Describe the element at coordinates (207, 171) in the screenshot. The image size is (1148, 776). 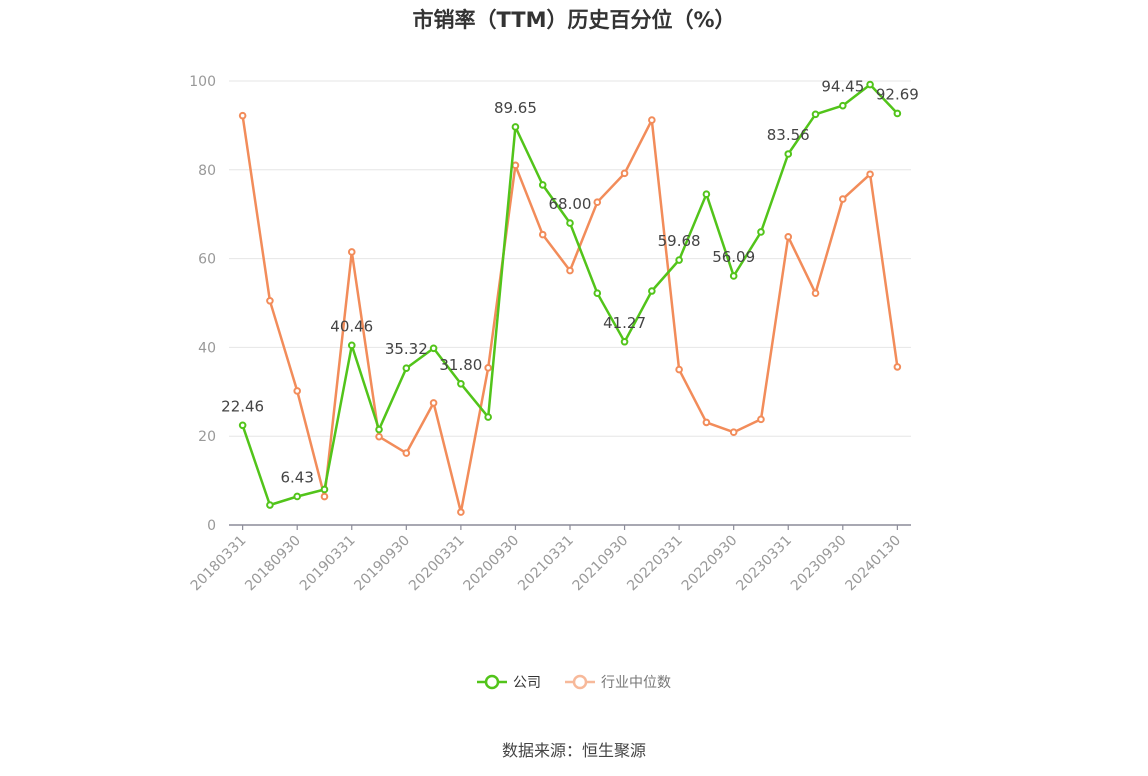
I see `y-tick-label: 80` at that location.